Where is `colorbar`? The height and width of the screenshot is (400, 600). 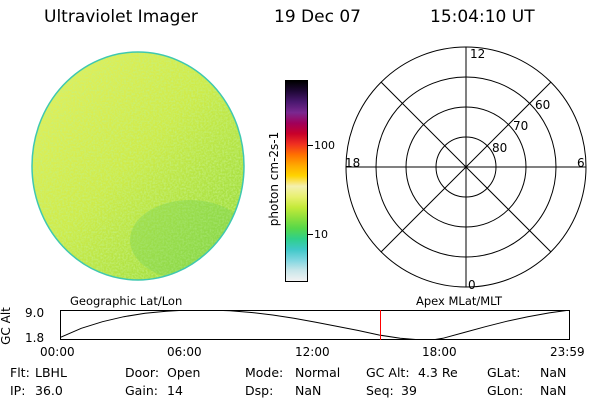
colorbar is located at coordinates (296, 181).